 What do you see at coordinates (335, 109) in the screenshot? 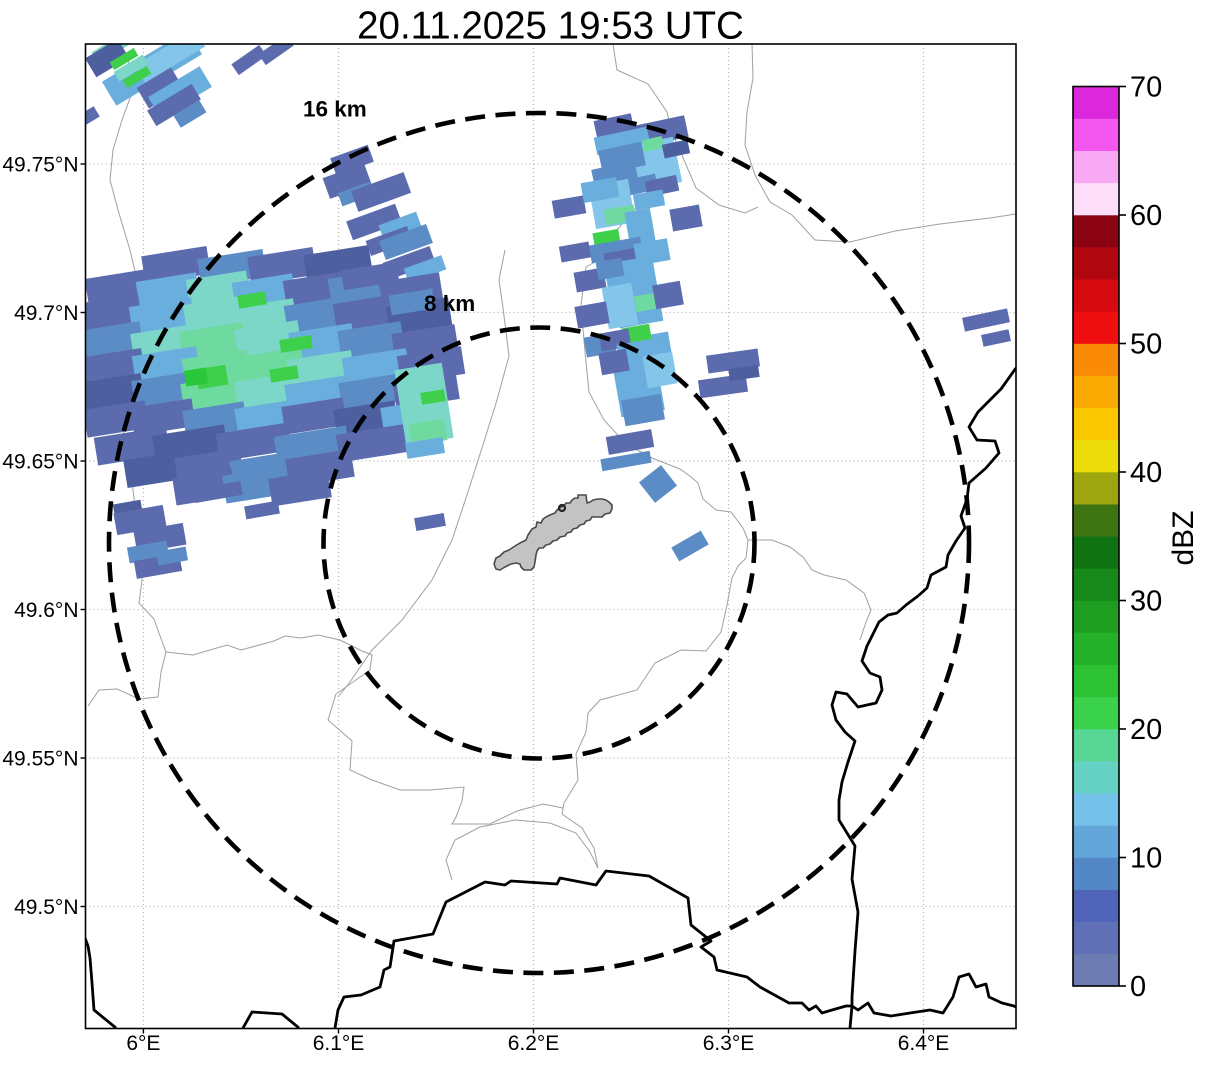
I see `svg-text: 16 km` at bounding box center [335, 109].